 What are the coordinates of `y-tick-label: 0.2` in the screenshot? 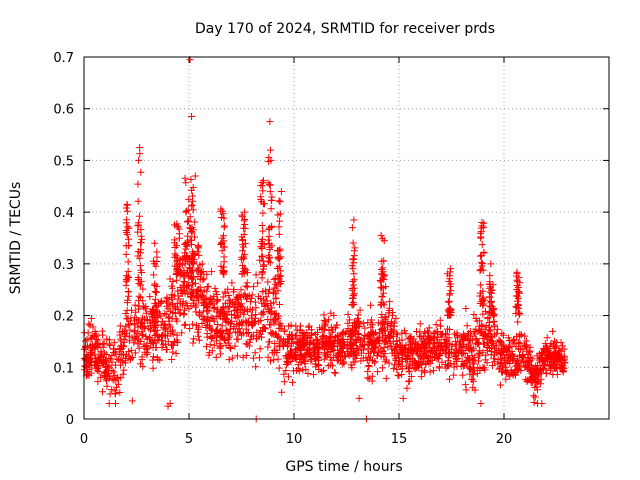 It's located at (63, 317).